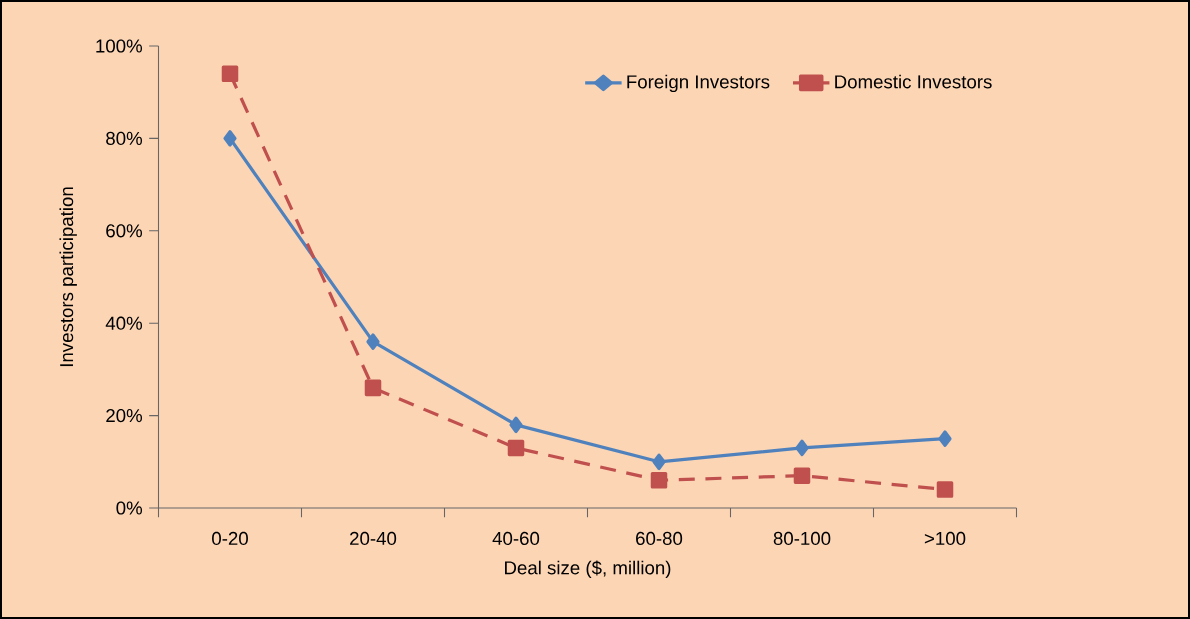 The height and width of the screenshot is (619, 1190). Describe the element at coordinates (129, 508) in the screenshot. I see `y-tick-label: 0%` at that location.